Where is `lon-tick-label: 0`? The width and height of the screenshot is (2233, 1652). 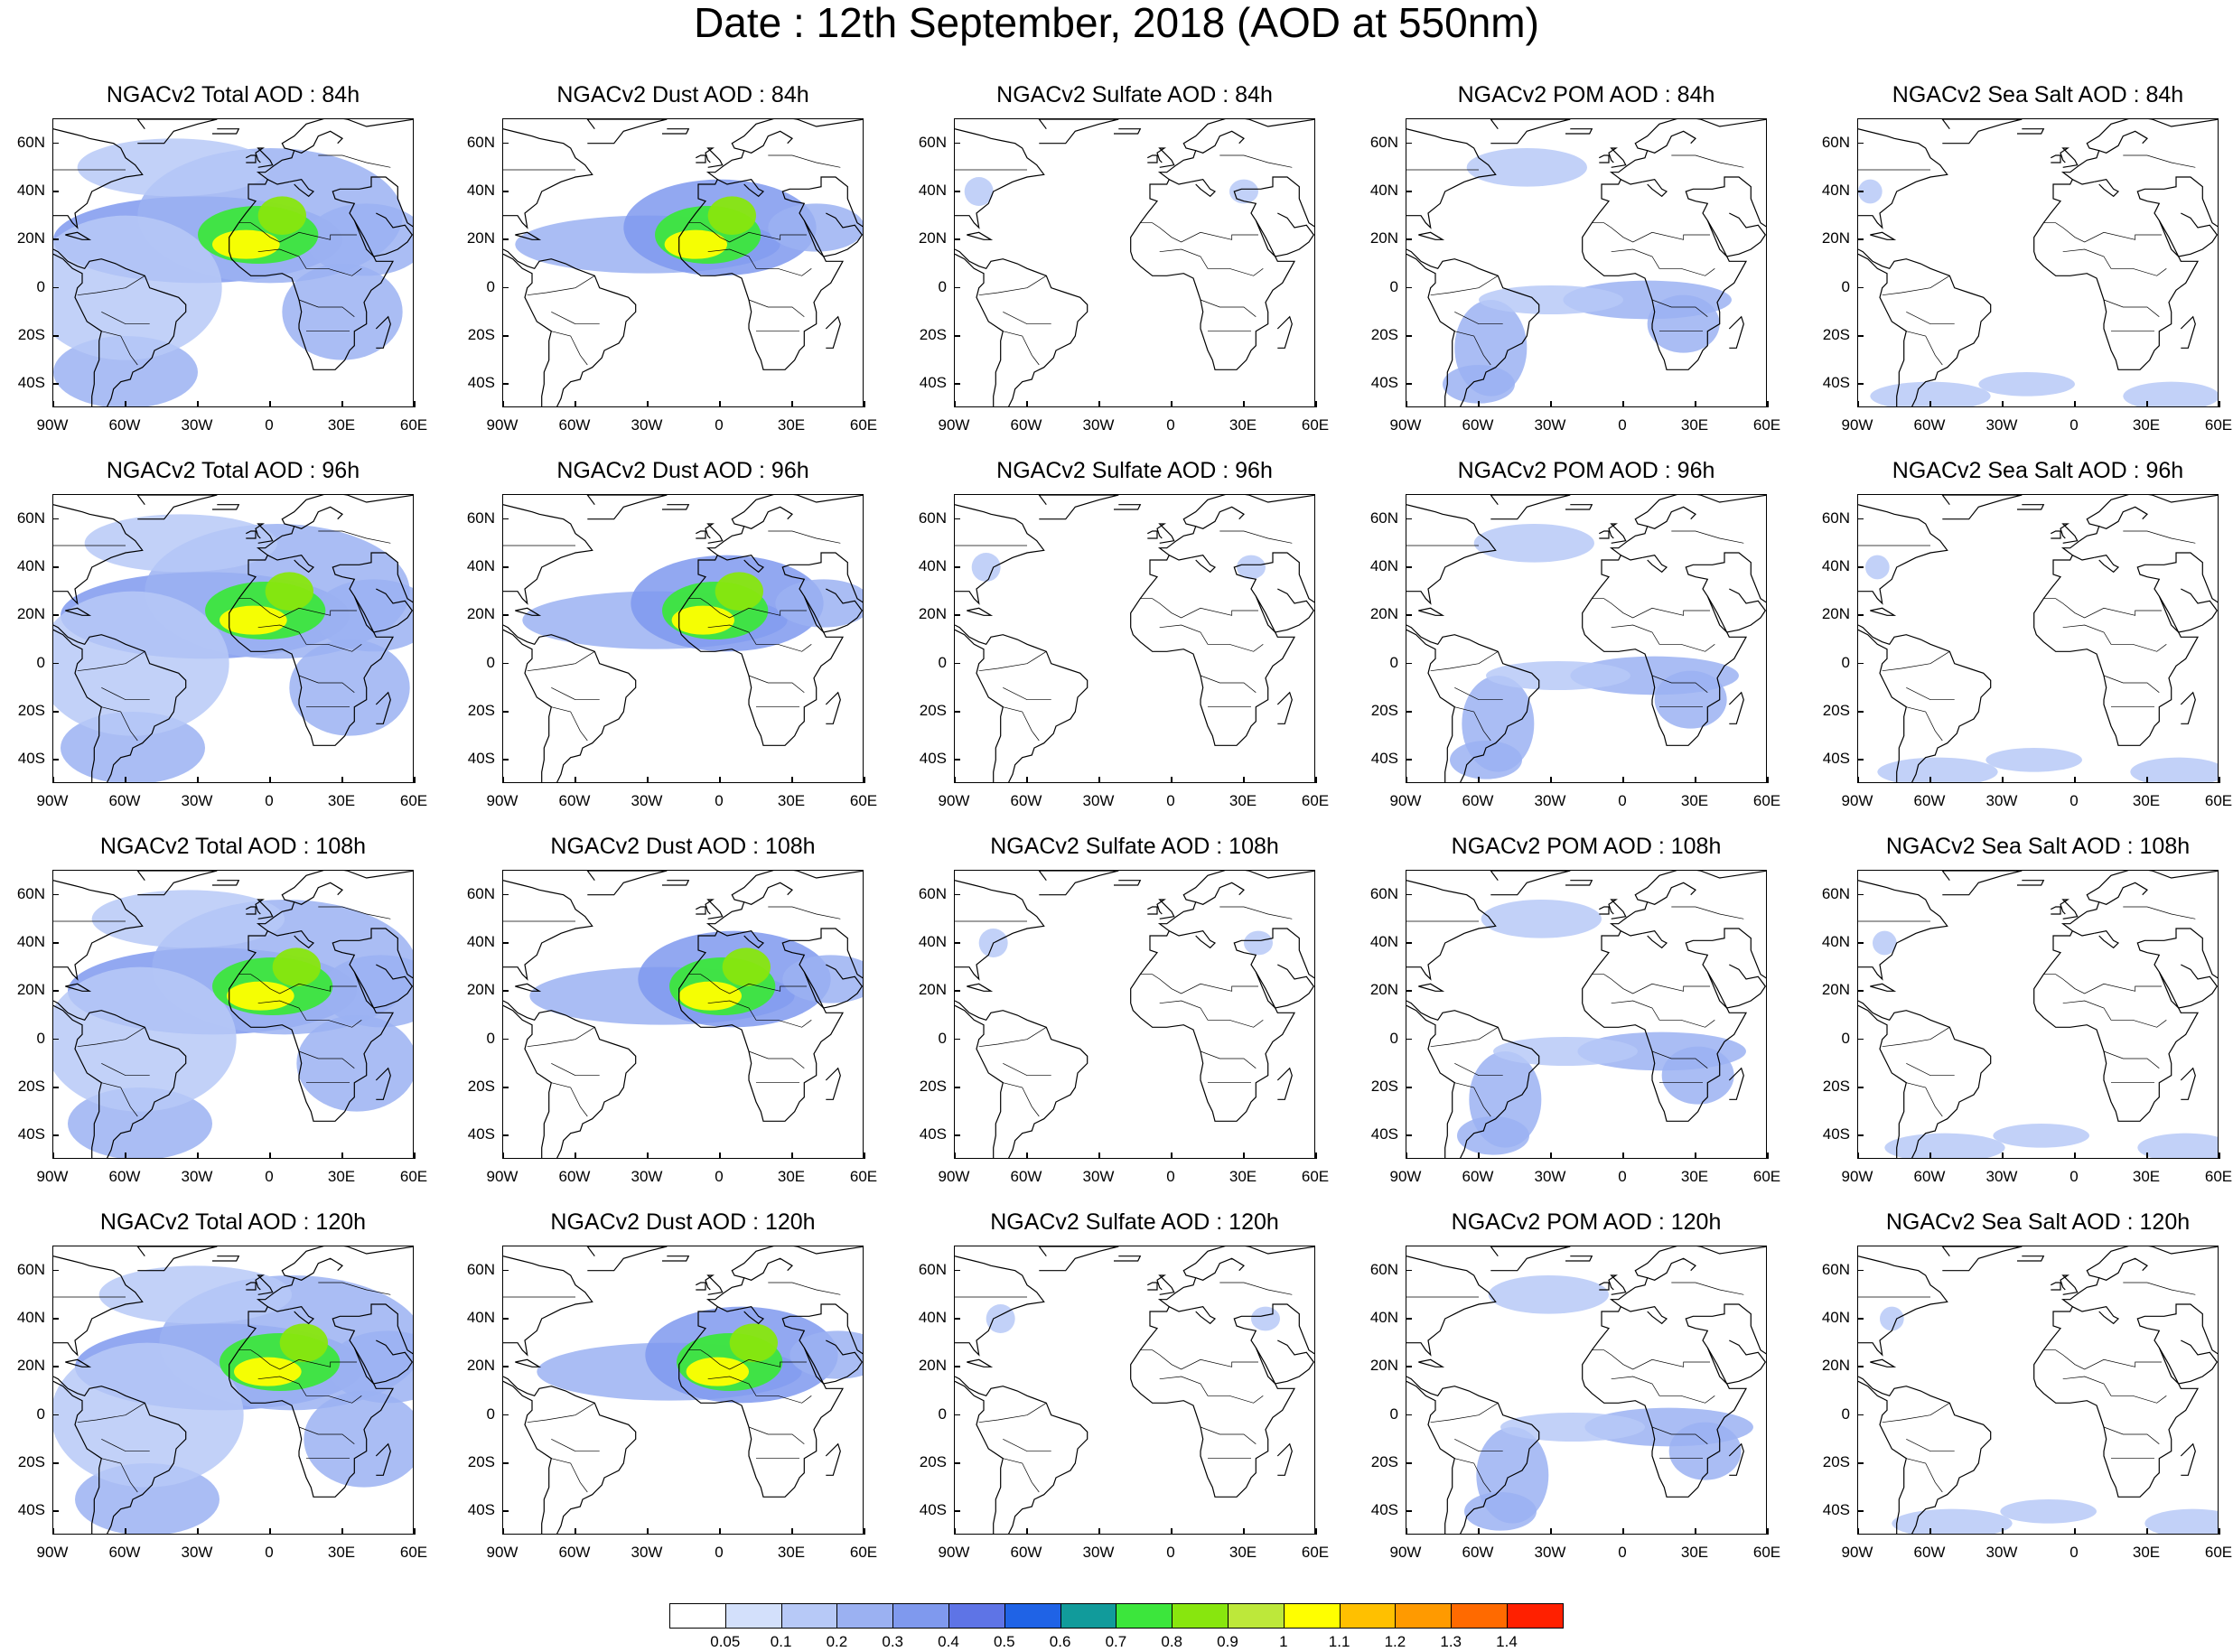 lon-tick-label: 0 is located at coordinates (1622, 1552).